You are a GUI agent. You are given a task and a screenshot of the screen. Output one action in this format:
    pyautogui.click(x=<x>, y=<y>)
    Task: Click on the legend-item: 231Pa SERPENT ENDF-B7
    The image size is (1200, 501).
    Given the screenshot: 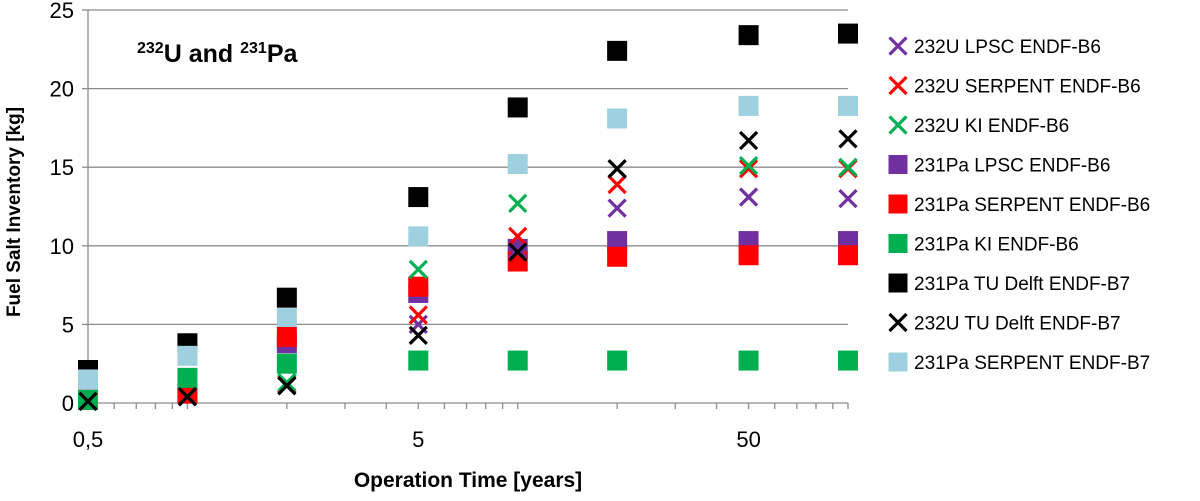 What is the action you would take?
    pyautogui.click(x=1019, y=363)
    